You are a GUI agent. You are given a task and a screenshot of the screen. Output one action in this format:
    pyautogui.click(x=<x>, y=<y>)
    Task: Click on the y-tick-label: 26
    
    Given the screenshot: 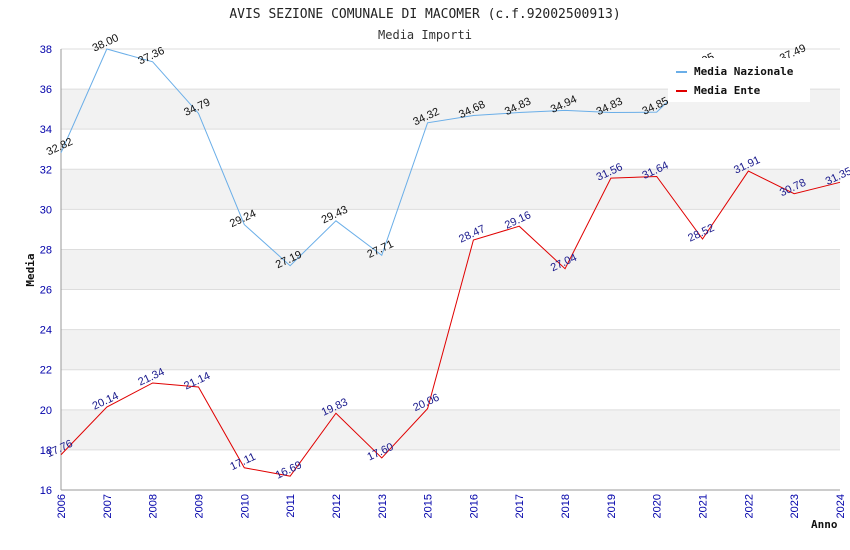 What is the action you would take?
    pyautogui.click(x=46, y=291)
    